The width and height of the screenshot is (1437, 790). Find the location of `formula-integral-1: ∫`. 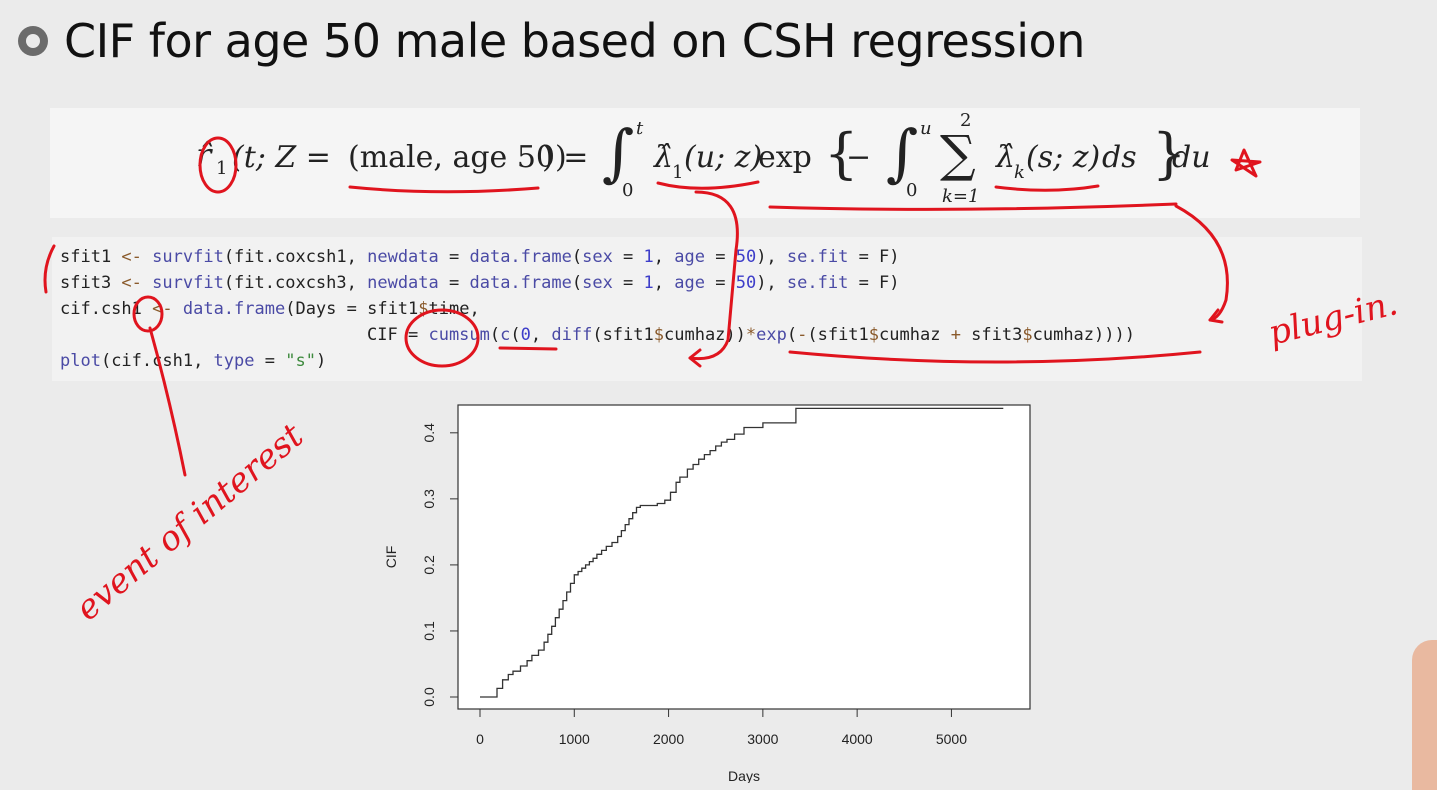

formula-integral-1: ∫ is located at coordinates (618, 152).